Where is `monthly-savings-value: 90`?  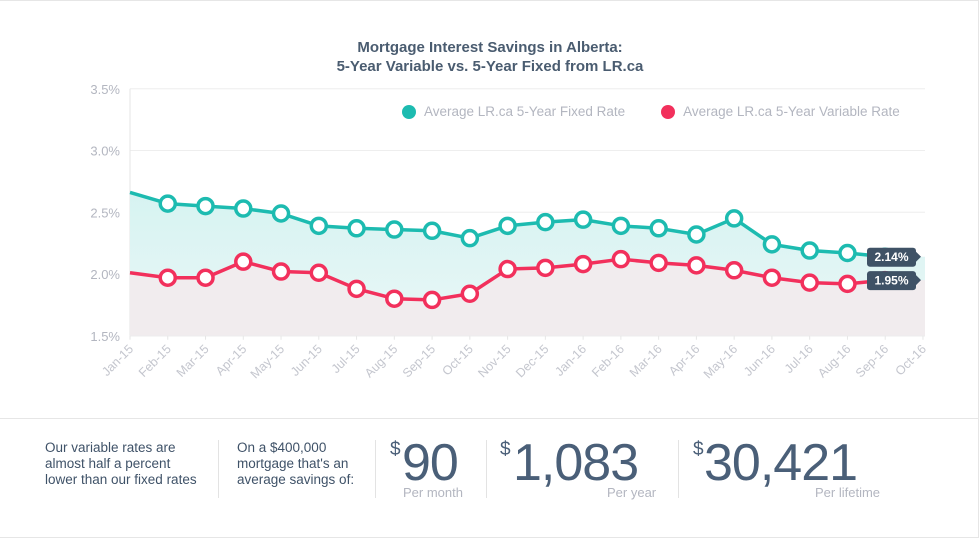 monthly-savings-value: 90 is located at coordinates (430, 463).